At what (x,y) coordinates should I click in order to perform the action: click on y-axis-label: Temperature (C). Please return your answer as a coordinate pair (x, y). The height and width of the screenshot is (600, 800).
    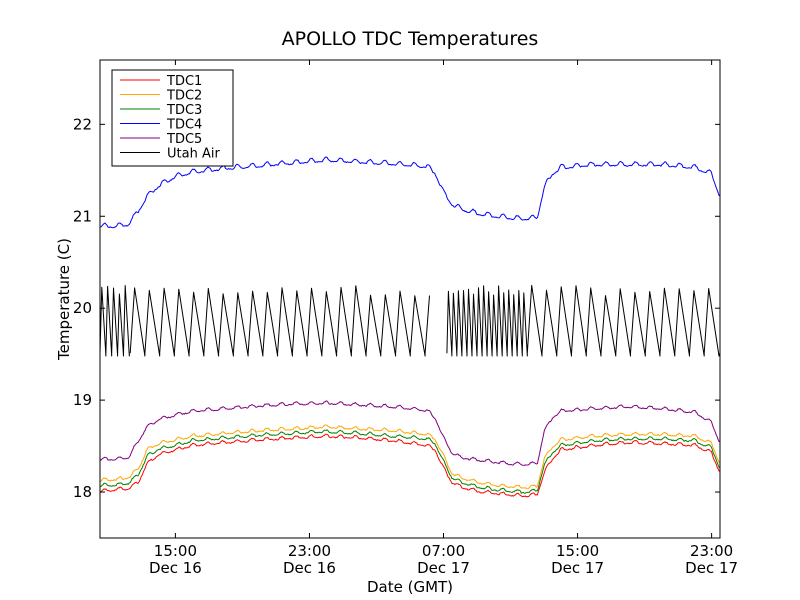
    Looking at the image, I should click on (64, 299).